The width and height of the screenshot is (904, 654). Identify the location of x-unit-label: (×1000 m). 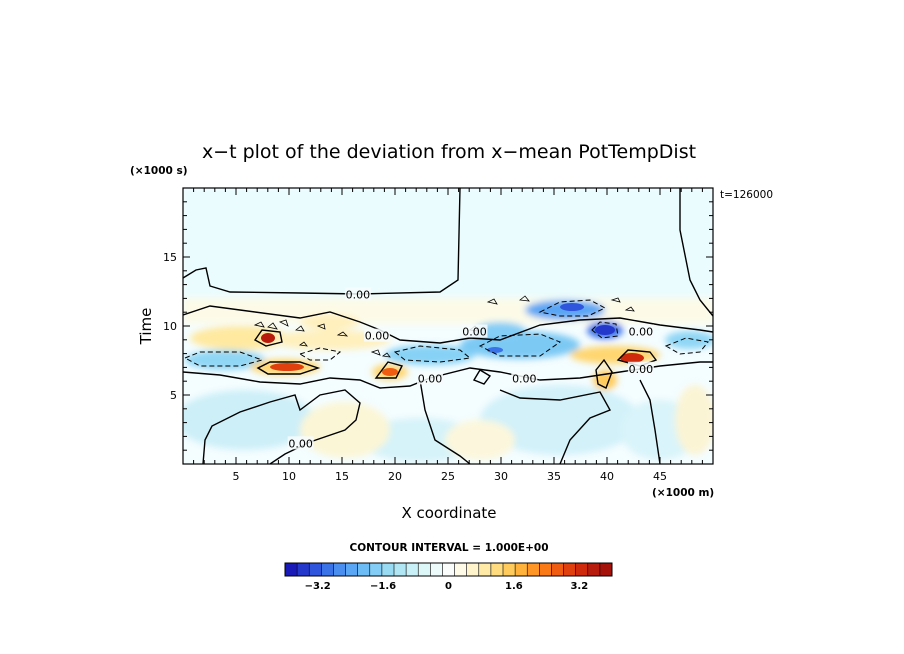
(683, 493).